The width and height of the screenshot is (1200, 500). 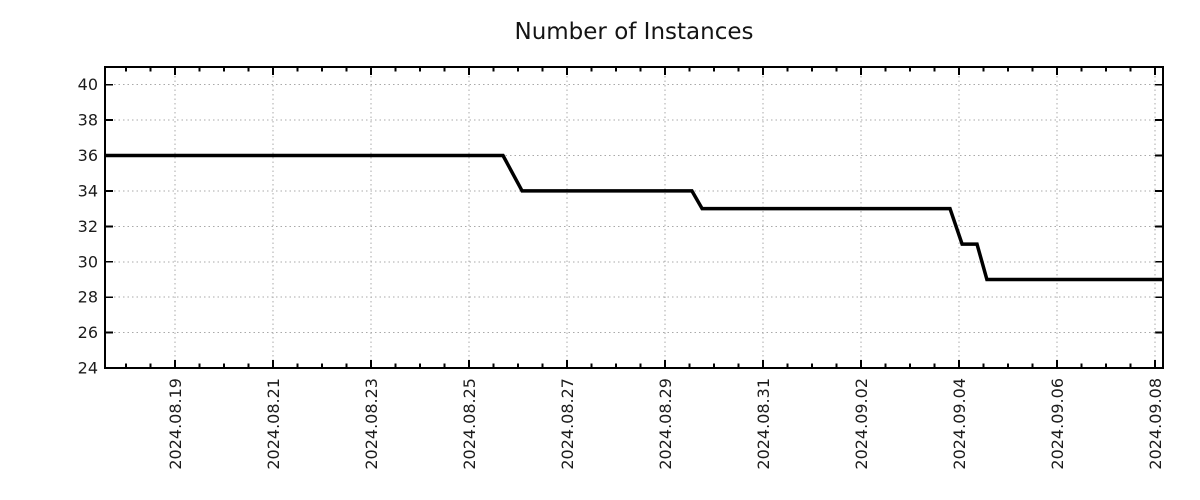 What do you see at coordinates (88, 84) in the screenshot?
I see `y-tick-label: 40` at bounding box center [88, 84].